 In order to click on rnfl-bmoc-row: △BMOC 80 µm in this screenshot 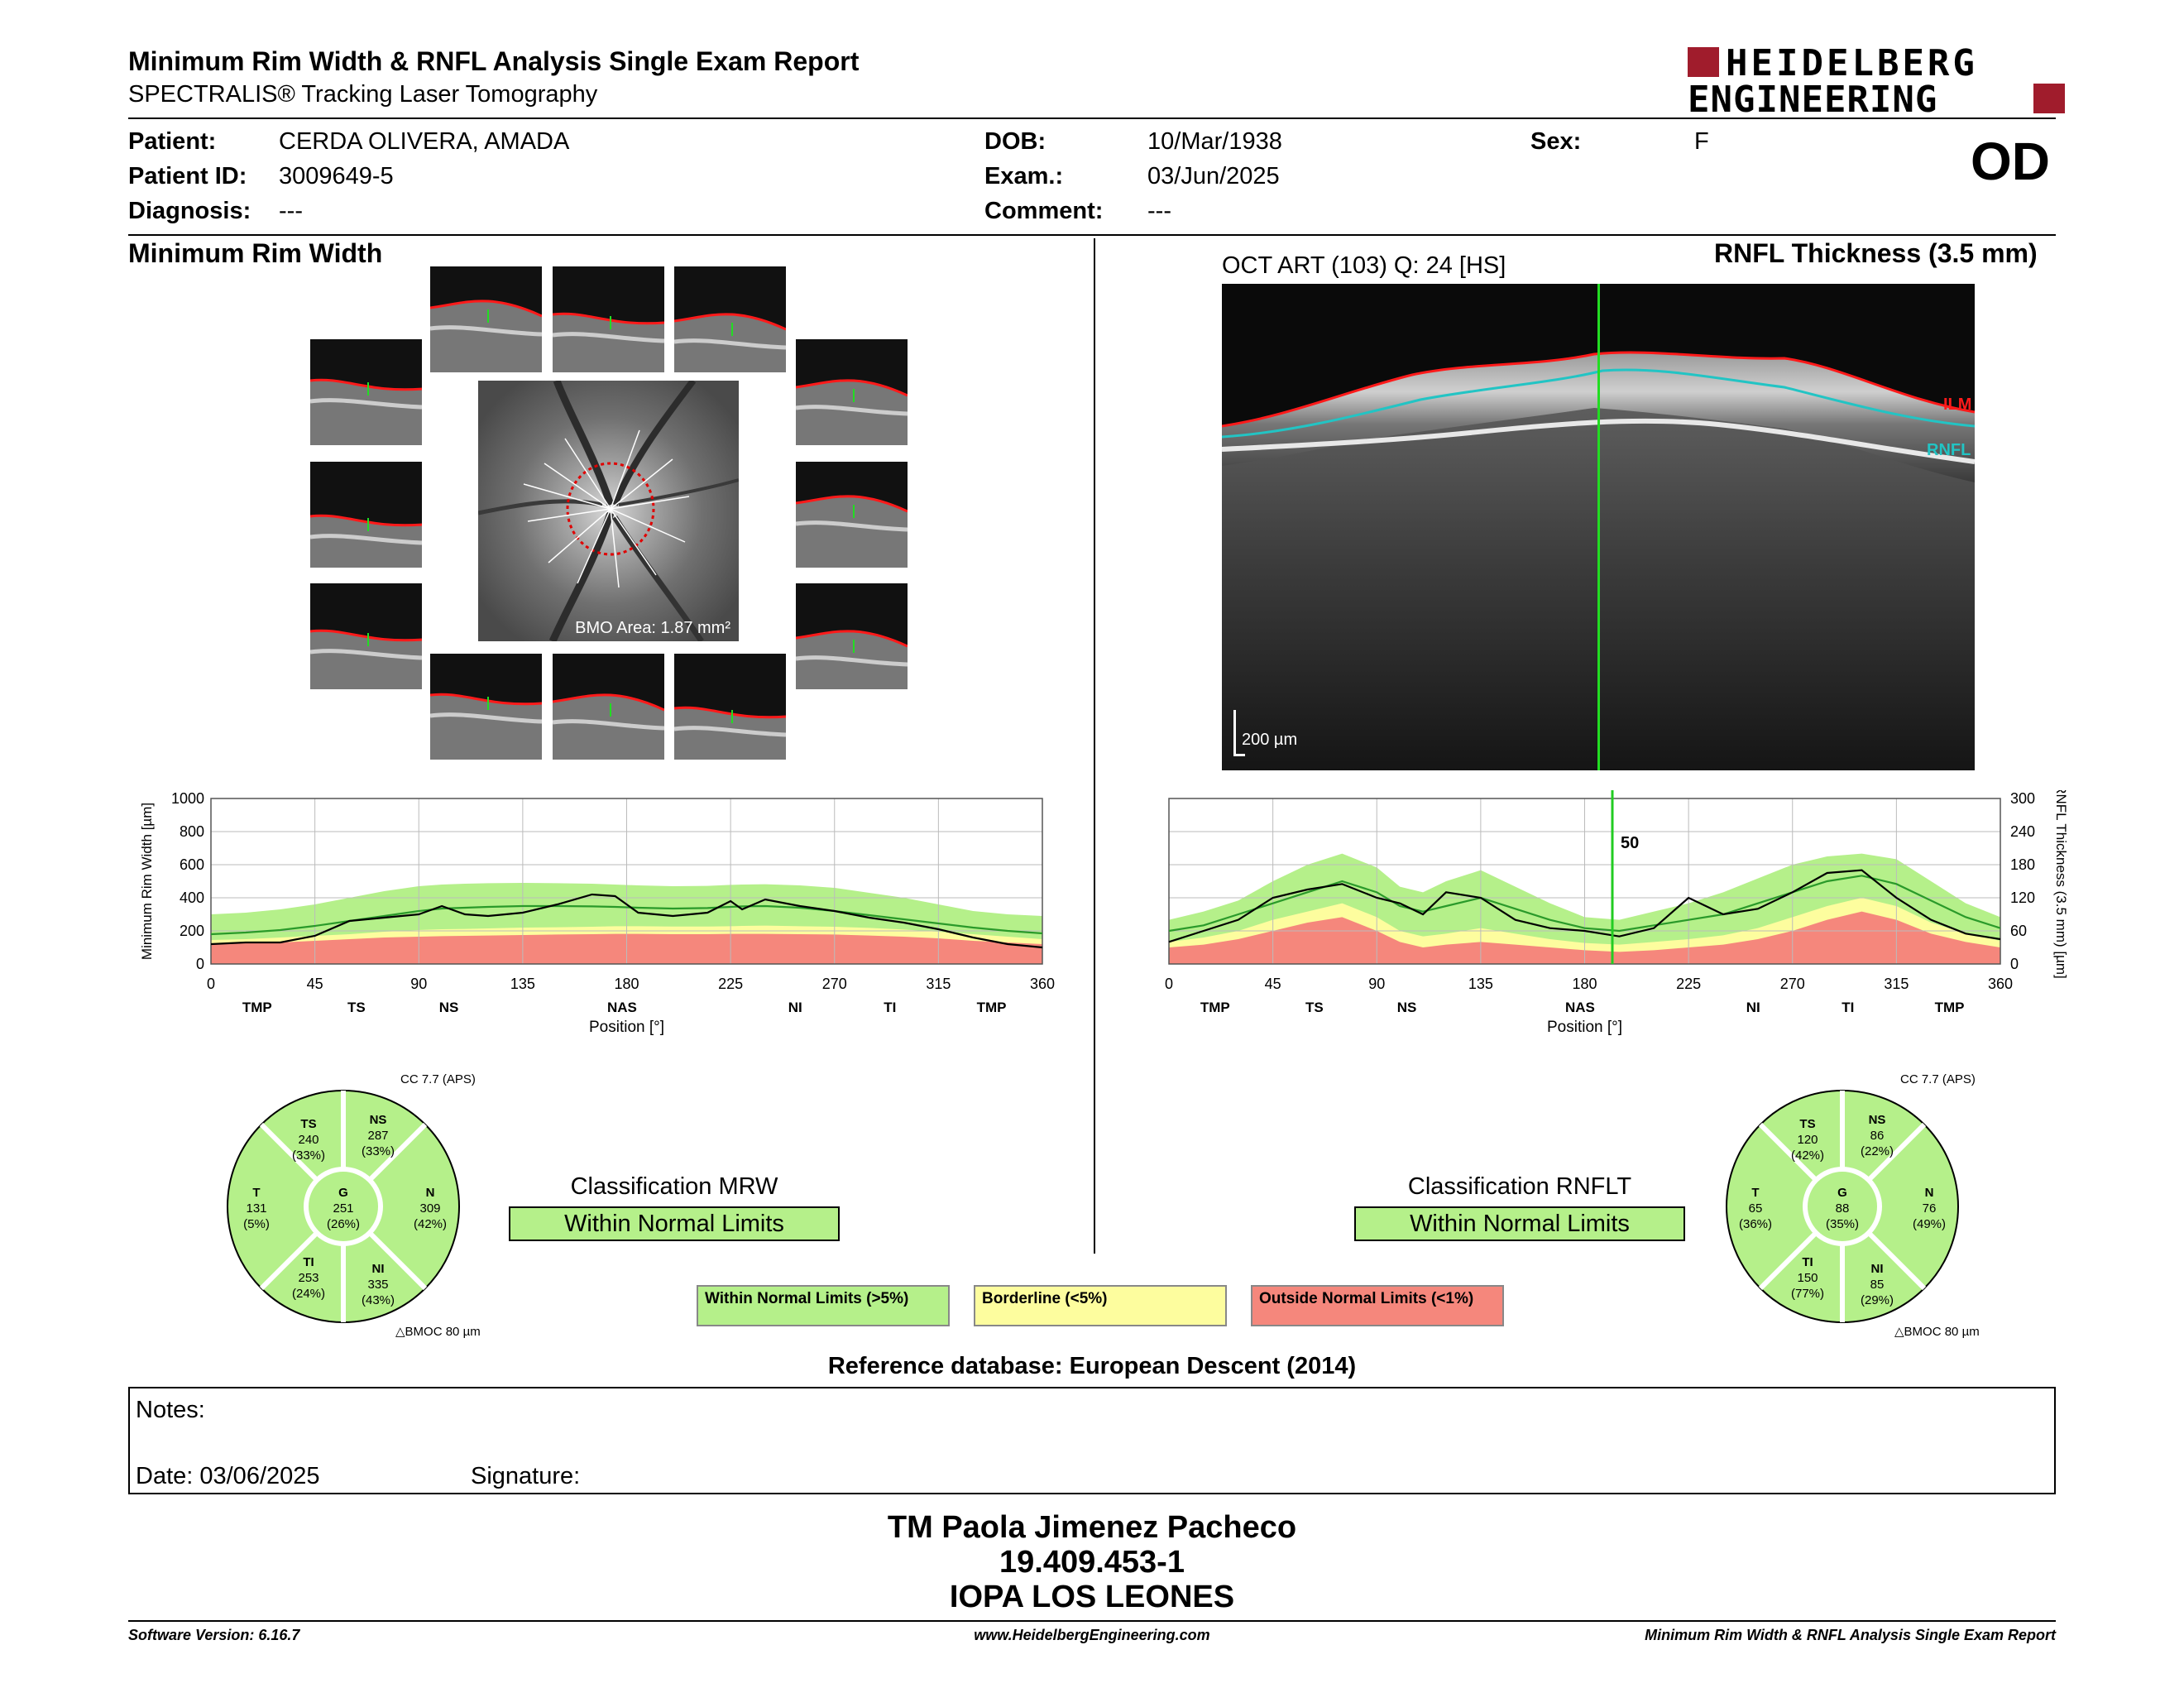, I will do `click(1937, 1331)`.